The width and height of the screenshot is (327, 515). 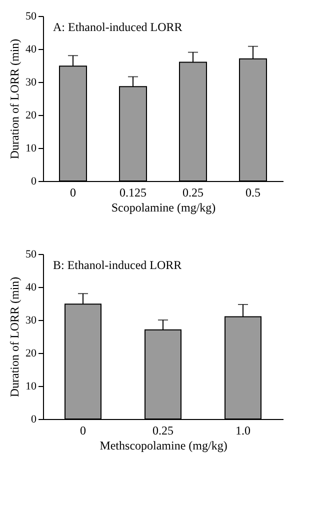 I want to click on x-tick-label: 0.125, so click(x=133, y=193).